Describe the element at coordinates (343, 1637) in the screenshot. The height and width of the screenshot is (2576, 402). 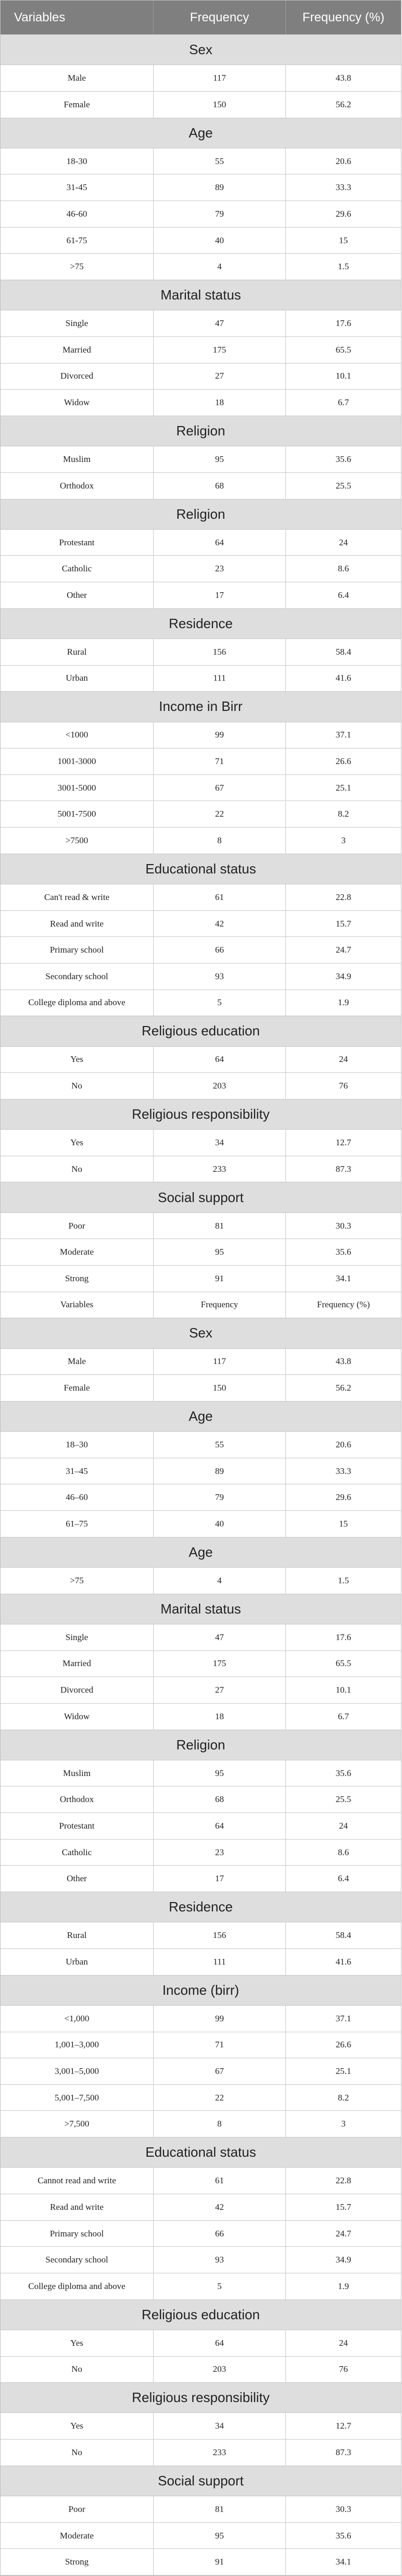
I see `percent-cell: 17.6` at that location.